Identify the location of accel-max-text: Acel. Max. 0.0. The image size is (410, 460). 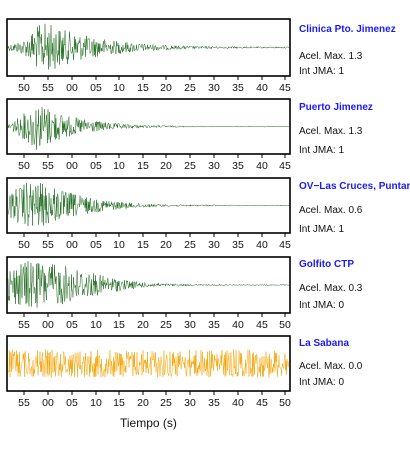
(331, 366).